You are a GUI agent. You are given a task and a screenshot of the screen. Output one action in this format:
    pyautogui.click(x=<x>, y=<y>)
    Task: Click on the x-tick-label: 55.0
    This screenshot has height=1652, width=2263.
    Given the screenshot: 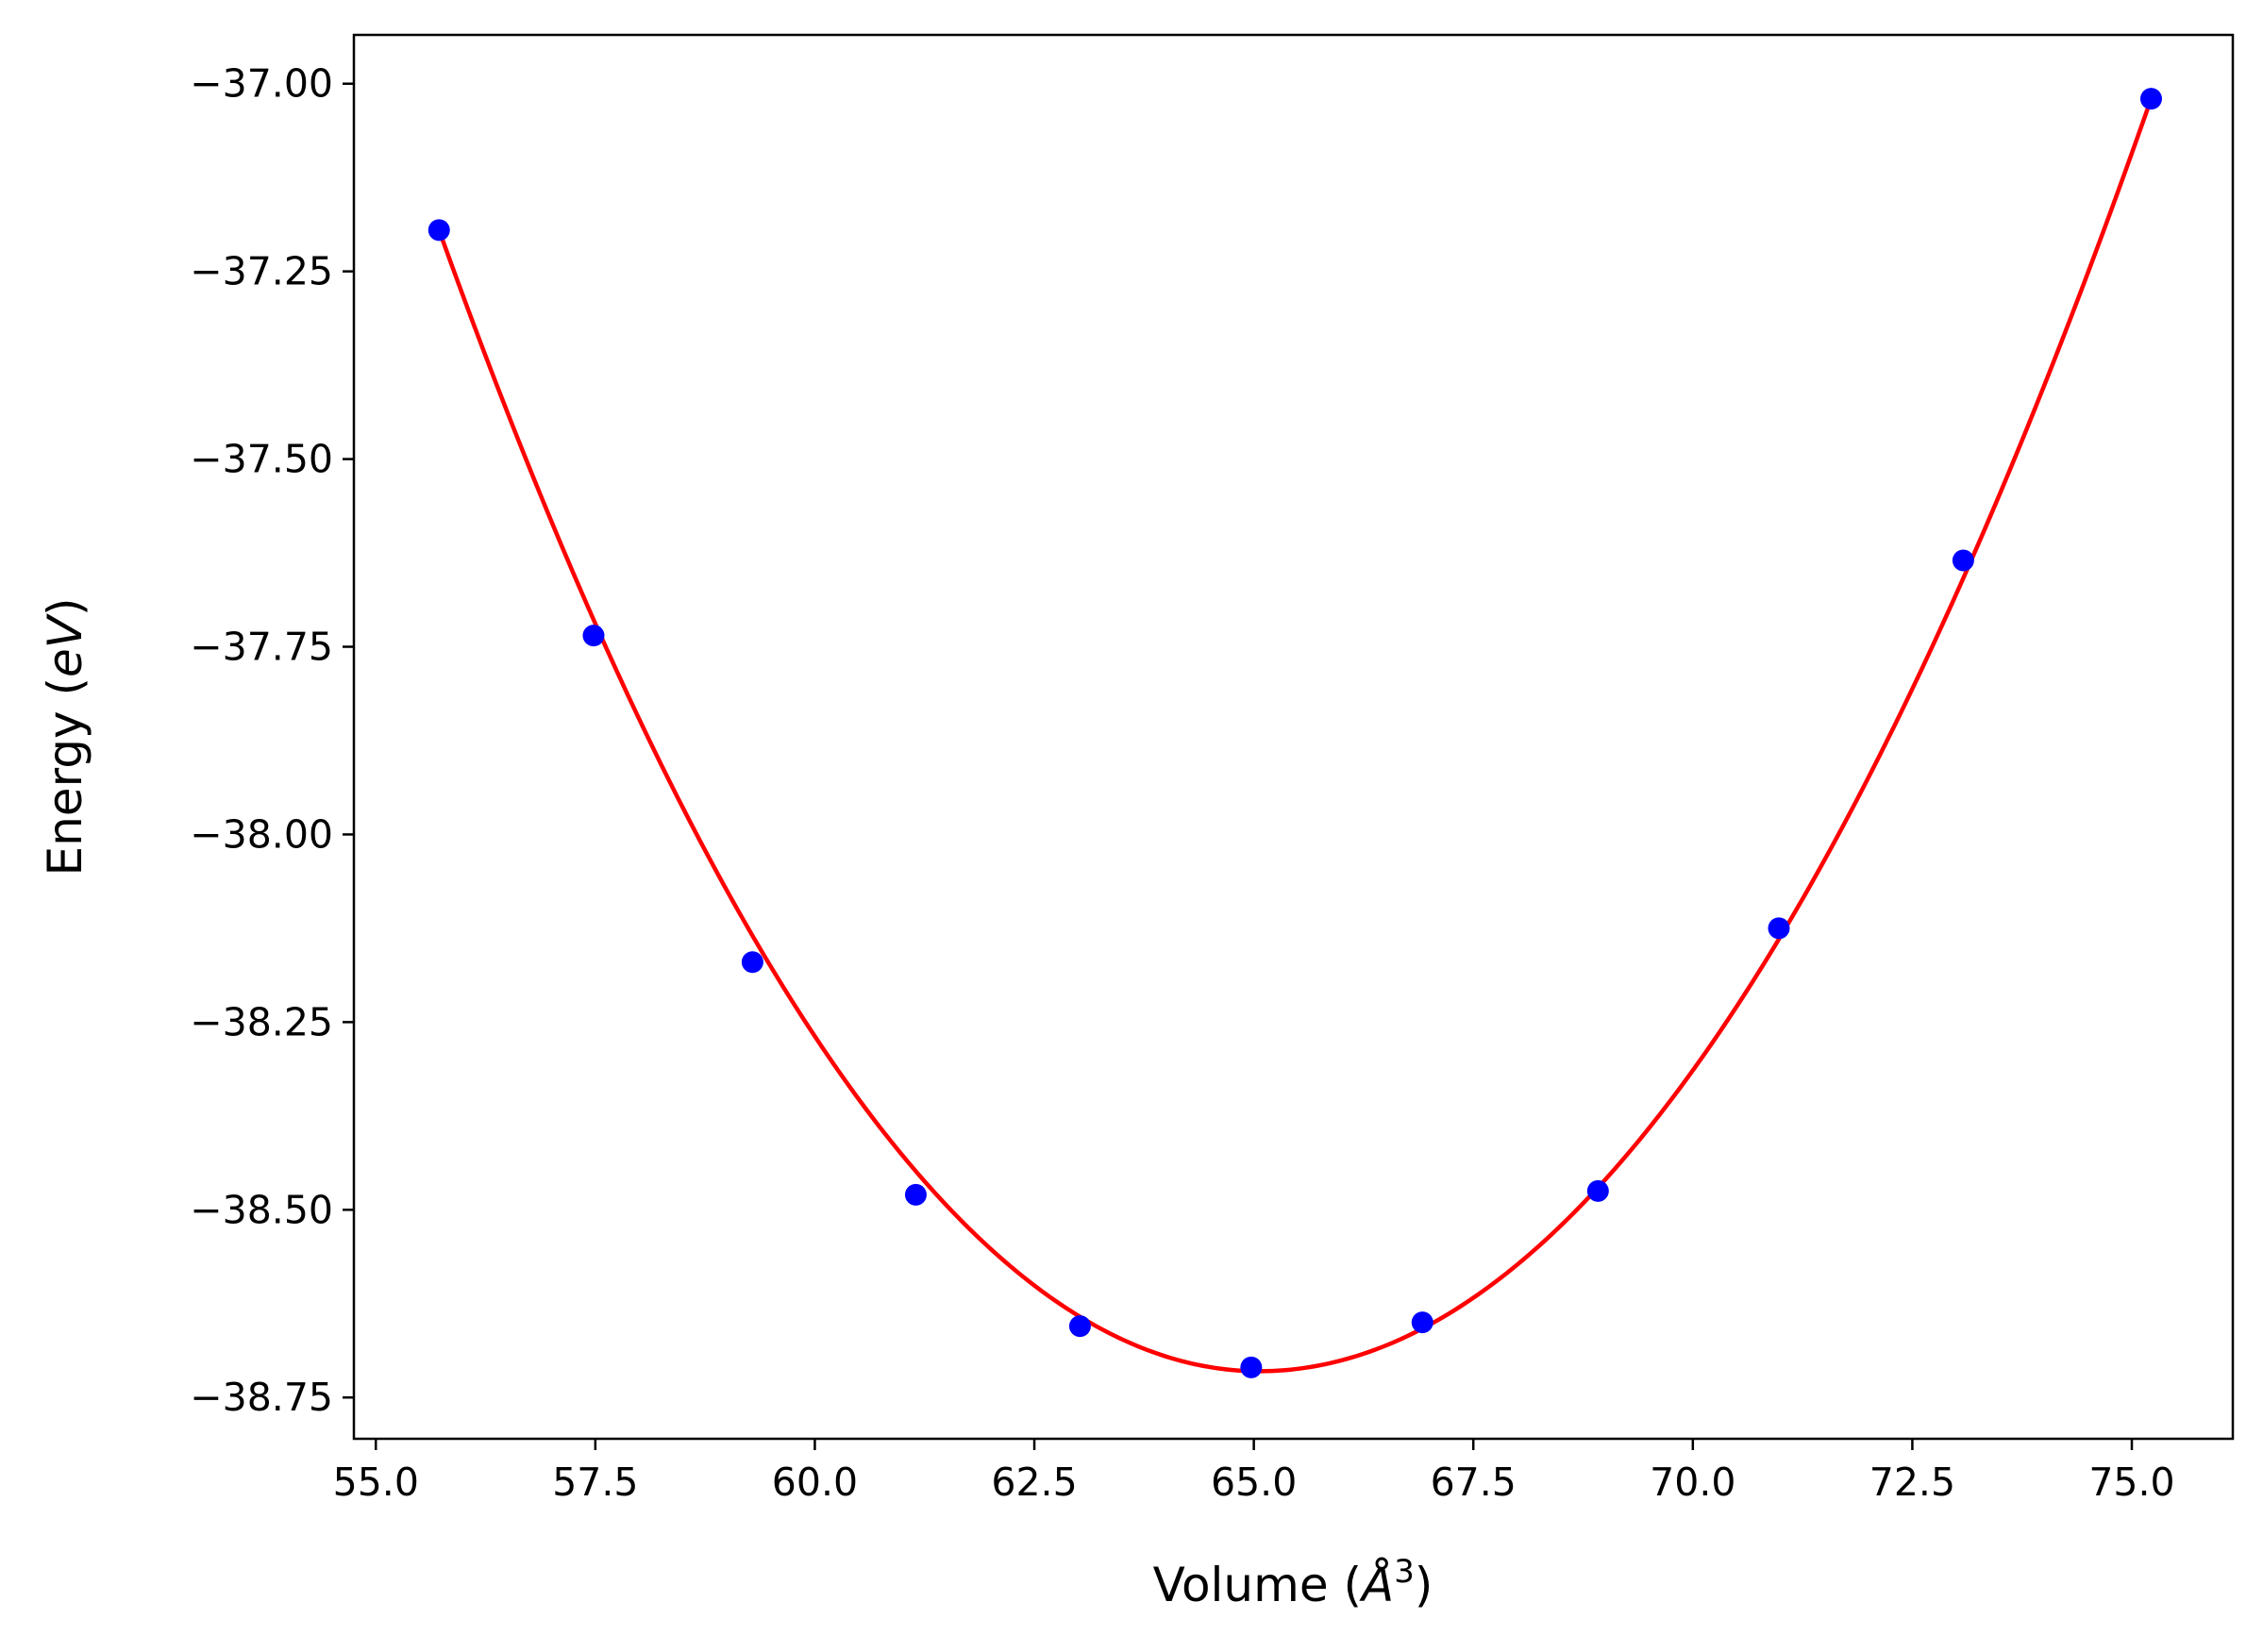 What is the action you would take?
    pyautogui.click(x=376, y=1482)
    